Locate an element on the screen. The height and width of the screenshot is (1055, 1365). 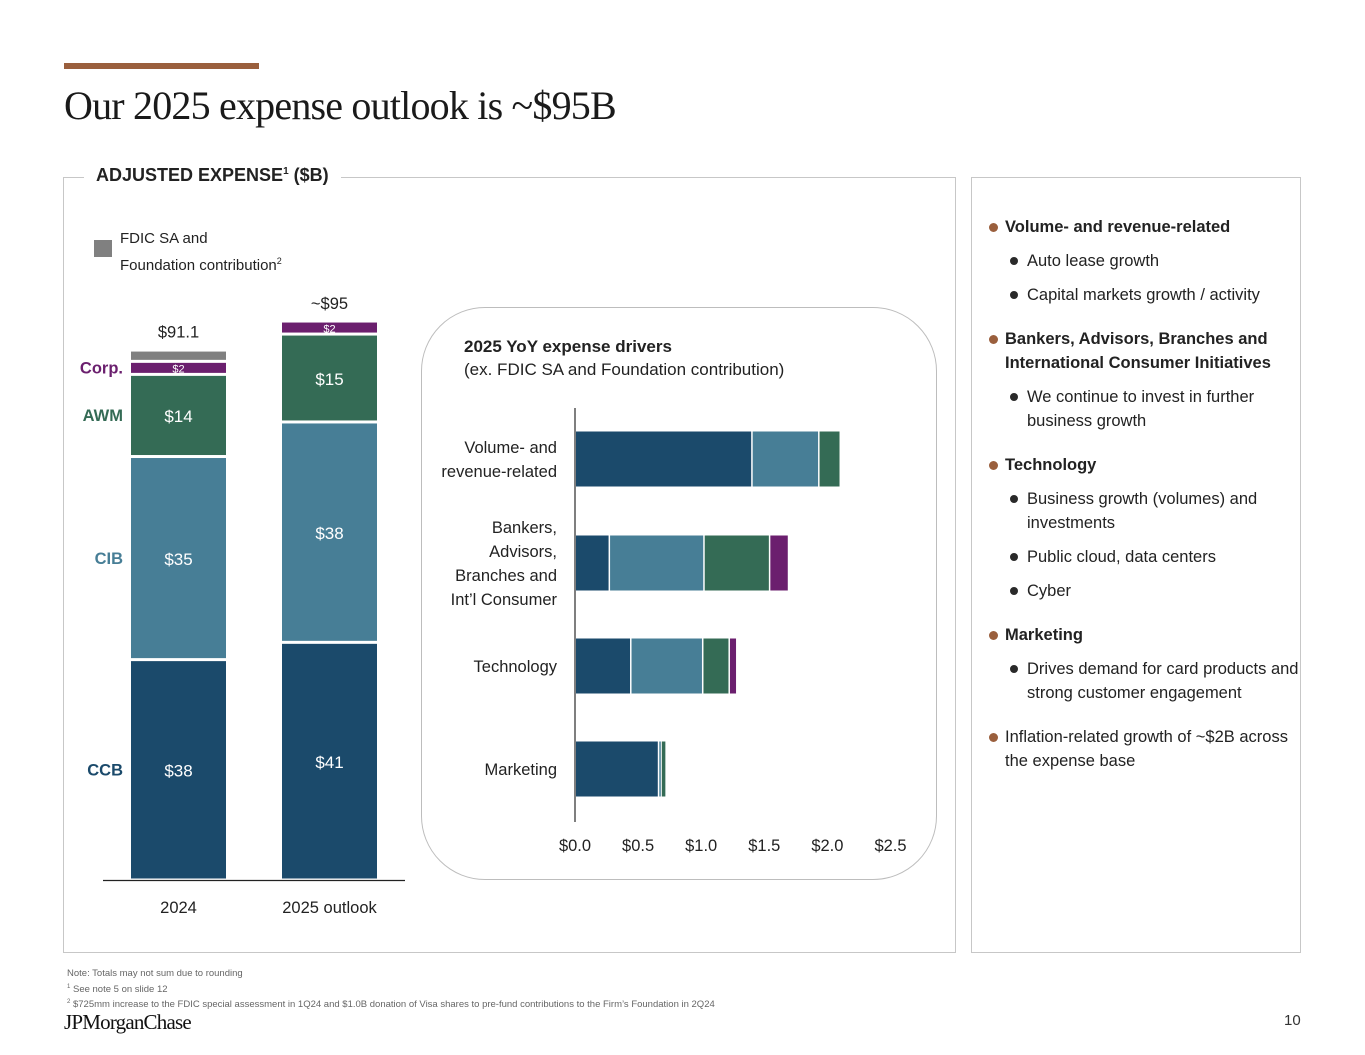
x-tick-label-3: $1.5 is located at coordinates (764, 846).